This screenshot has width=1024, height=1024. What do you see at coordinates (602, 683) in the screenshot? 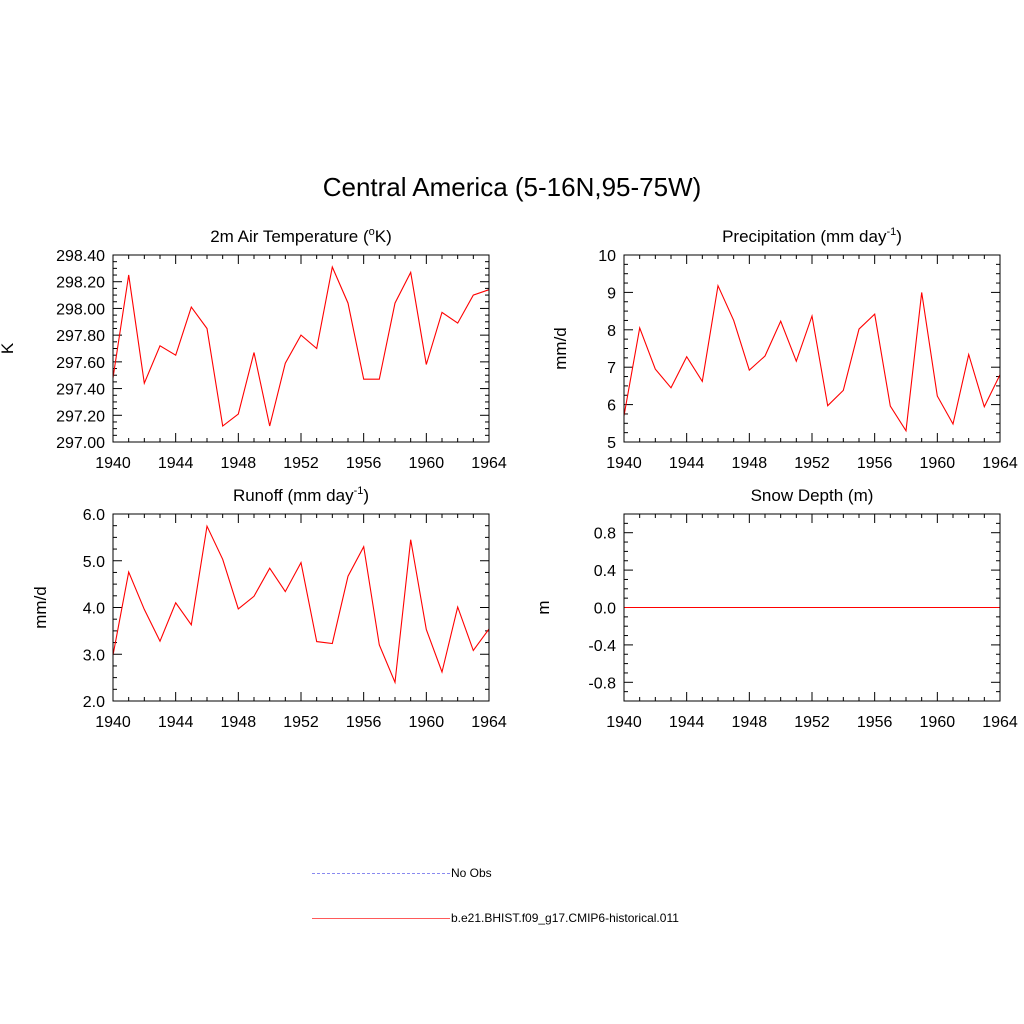
I see `y-tick-label: -0.8` at bounding box center [602, 683].